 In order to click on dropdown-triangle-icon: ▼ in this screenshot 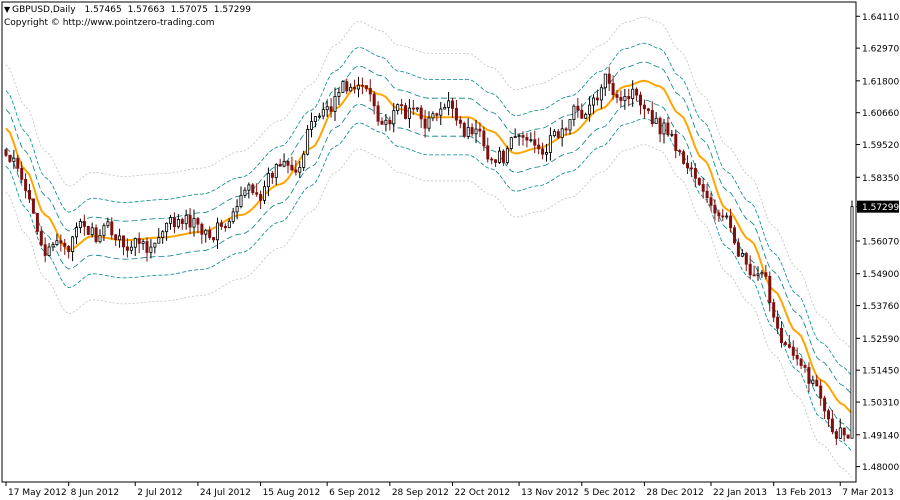, I will do `click(7, 9)`.